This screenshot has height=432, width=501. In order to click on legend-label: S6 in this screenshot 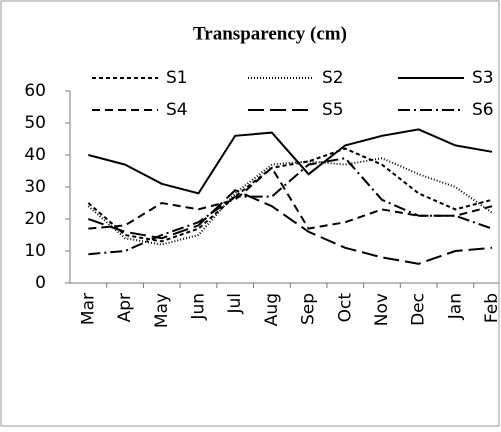, I will do `click(483, 110)`.